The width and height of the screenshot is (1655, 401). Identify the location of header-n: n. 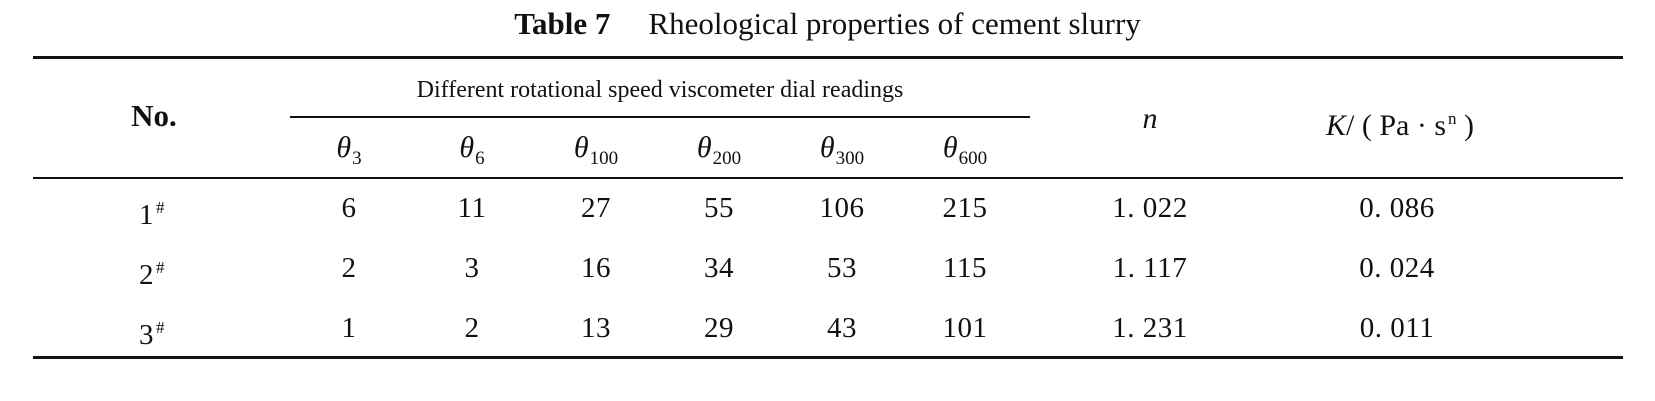
(1150, 118).